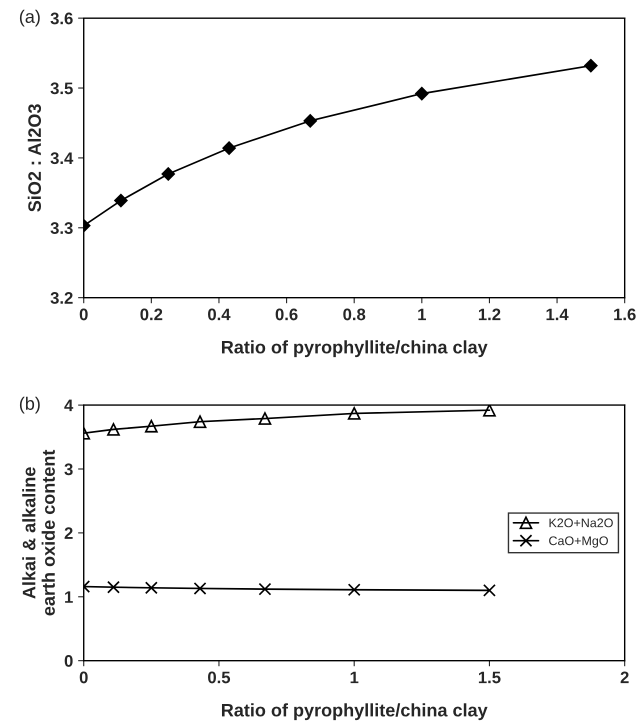 This screenshot has width=644, height=726. I want to click on y-tick-label: 4, so click(69, 406).